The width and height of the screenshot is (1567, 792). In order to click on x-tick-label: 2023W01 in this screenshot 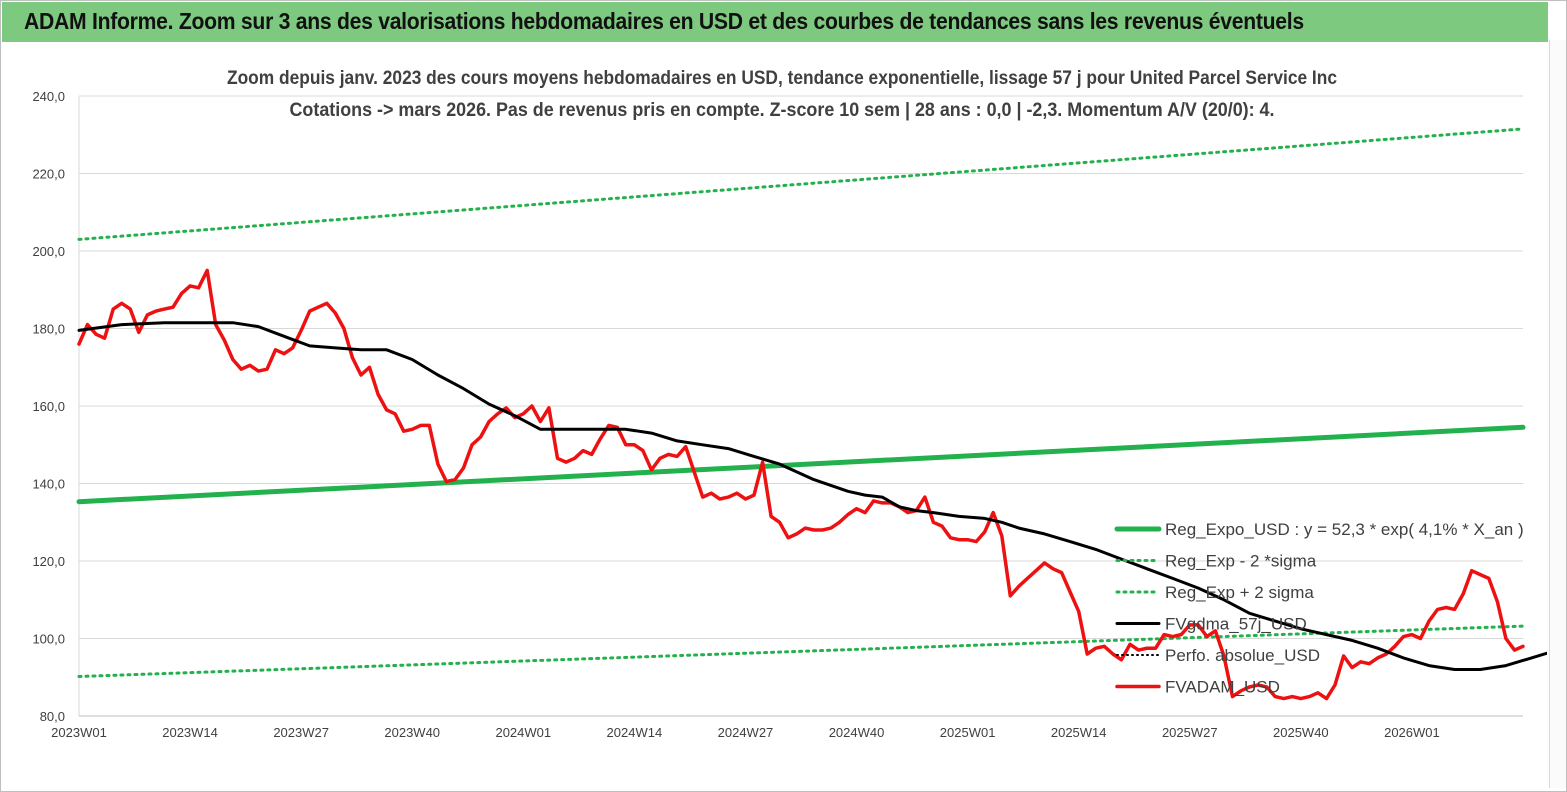, I will do `click(79, 732)`.